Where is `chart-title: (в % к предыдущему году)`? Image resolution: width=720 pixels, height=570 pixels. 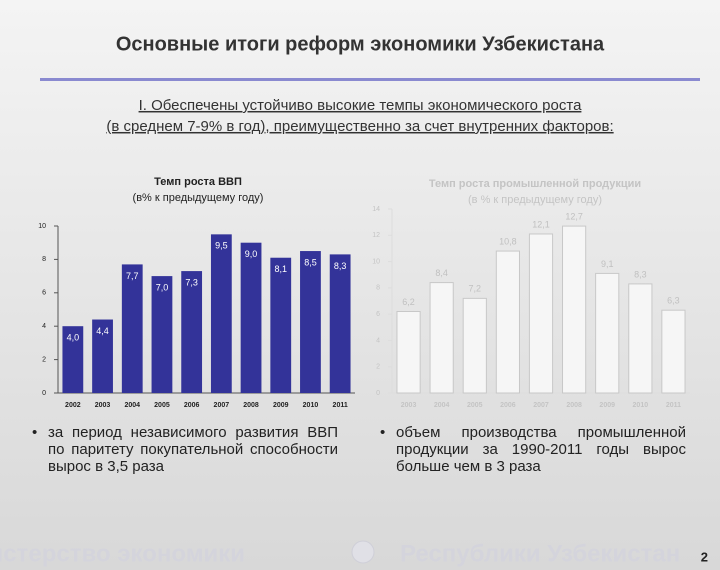 chart-title: (в % к предыдущему году) is located at coordinates (535, 200).